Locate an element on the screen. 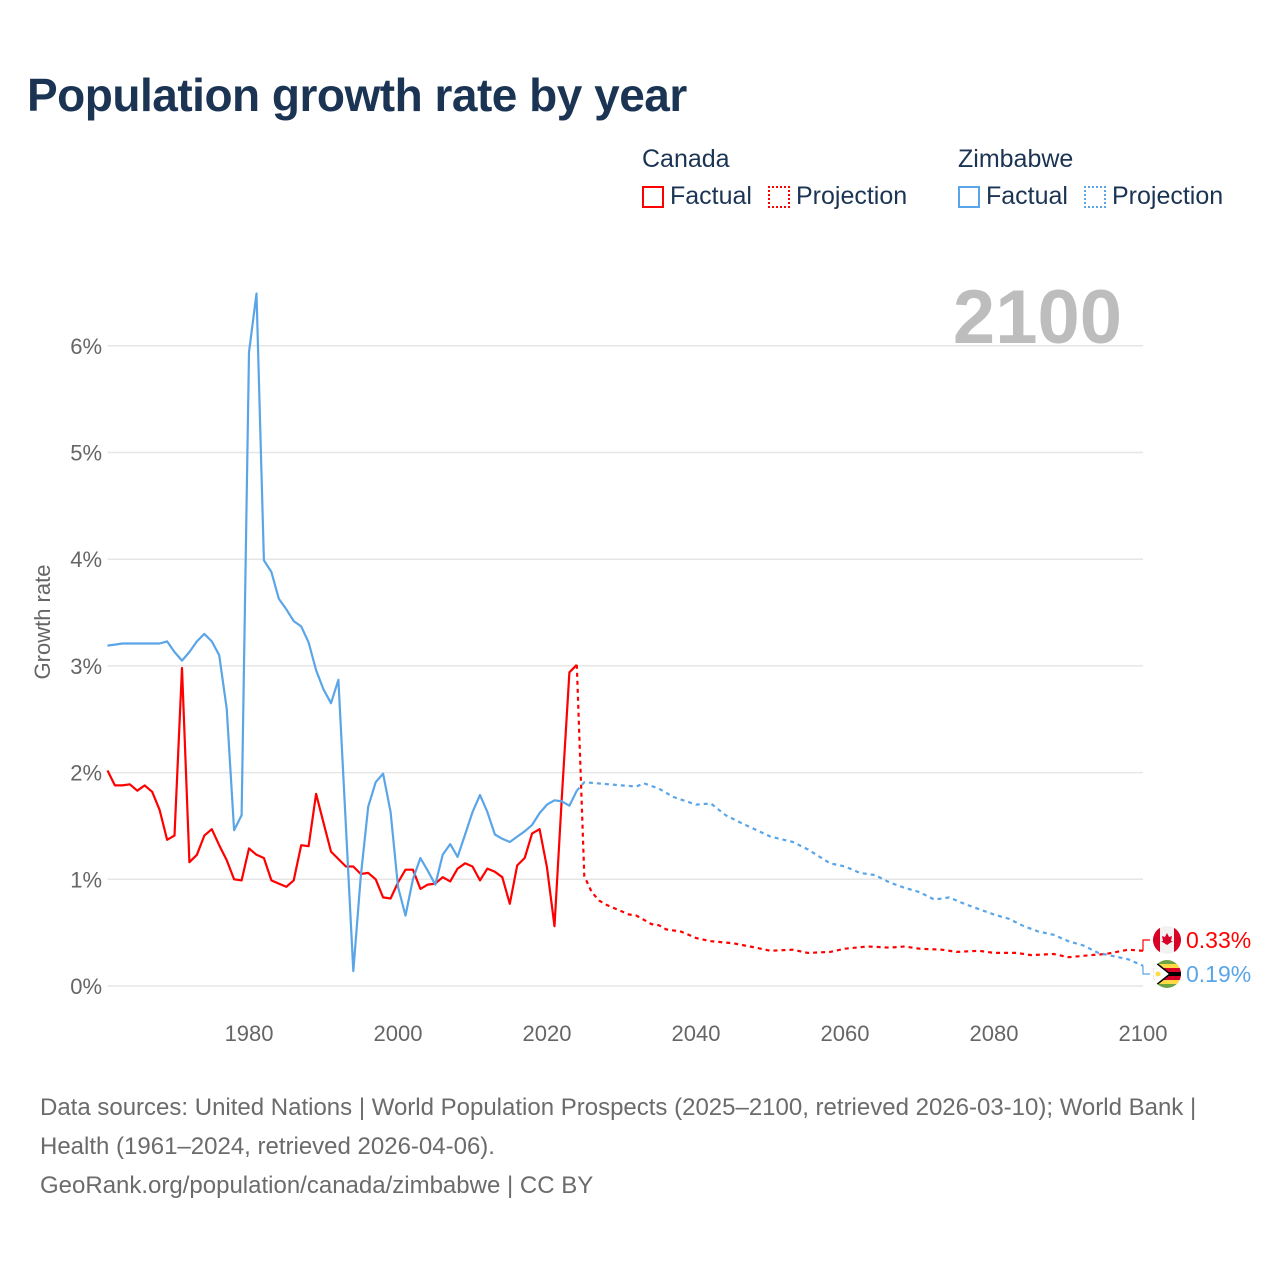 This screenshot has width=1280, height=1280. y-tick-label: 1% is located at coordinates (86, 879).